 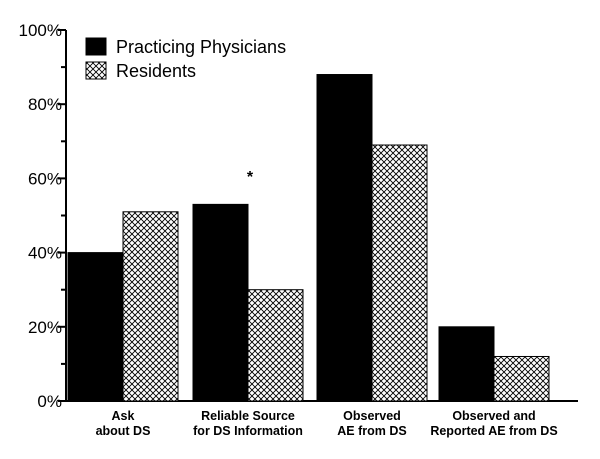 What do you see at coordinates (372, 416) in the screenshot?
I see `category-label: Observed` at bounding box center [372, 416].